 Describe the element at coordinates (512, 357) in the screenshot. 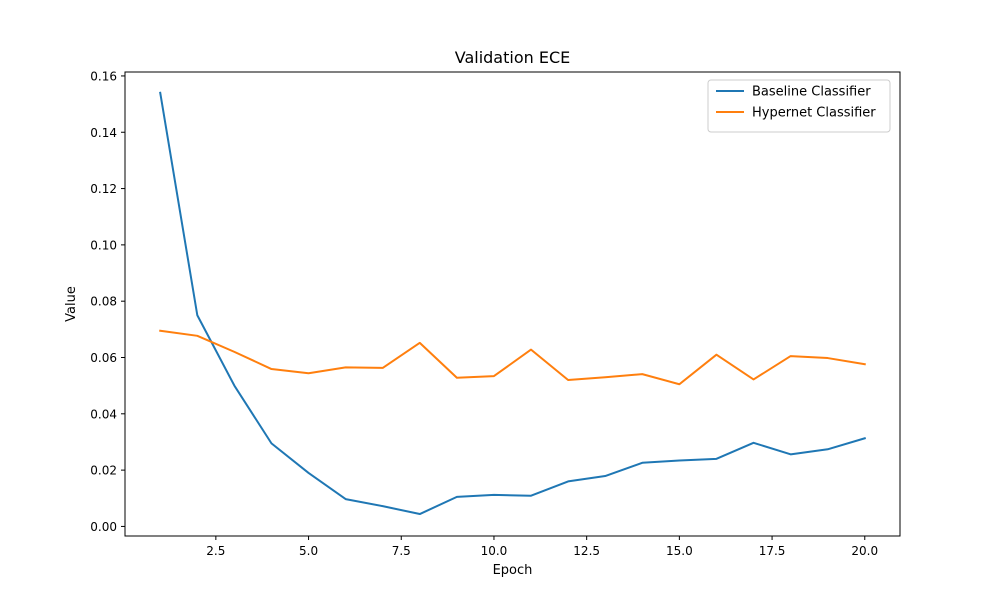

I see `series-line-hypernet-classifier` at that location.